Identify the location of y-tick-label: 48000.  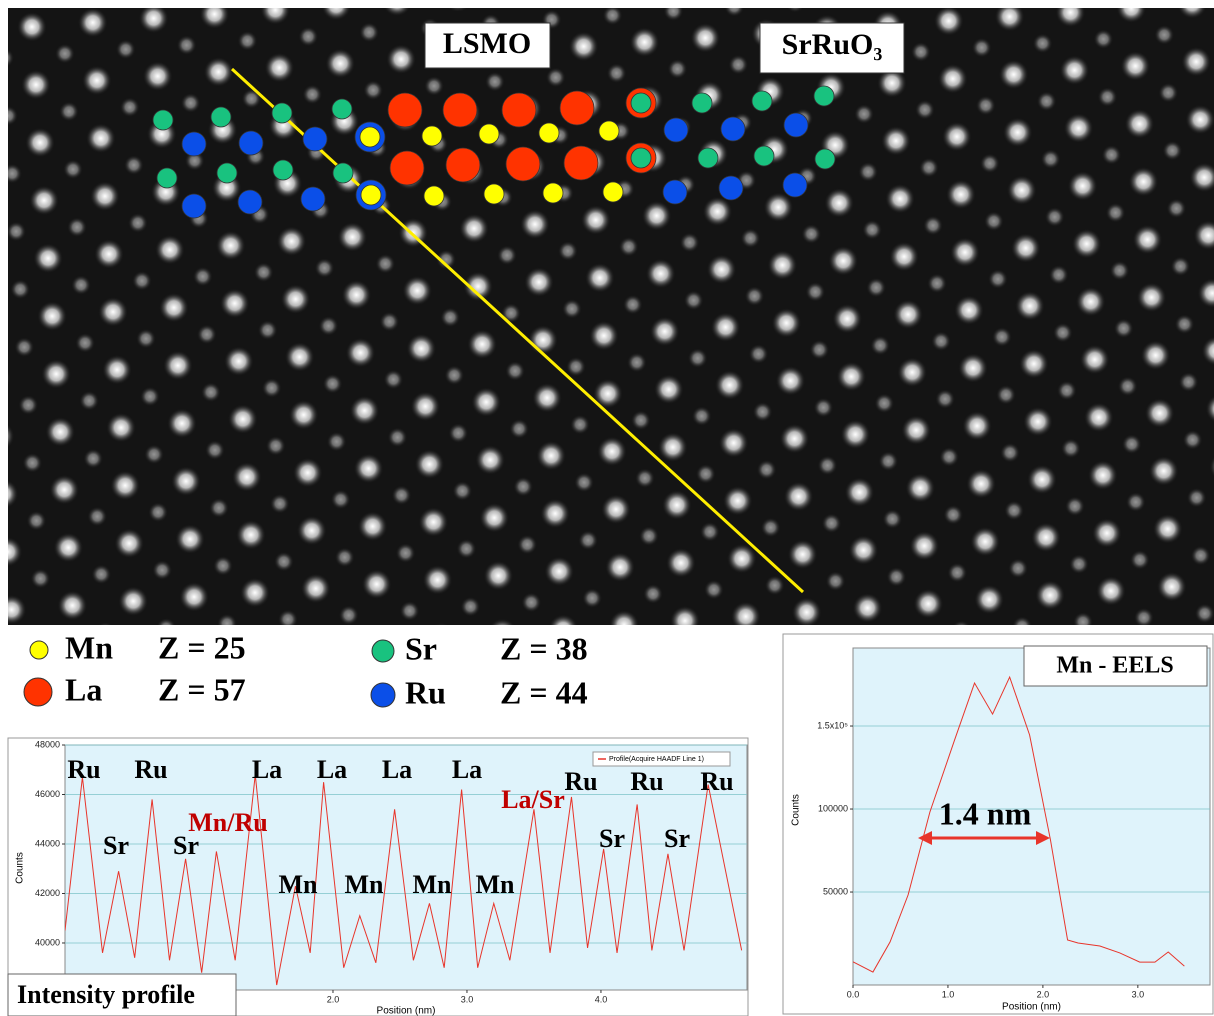
(47, 744).